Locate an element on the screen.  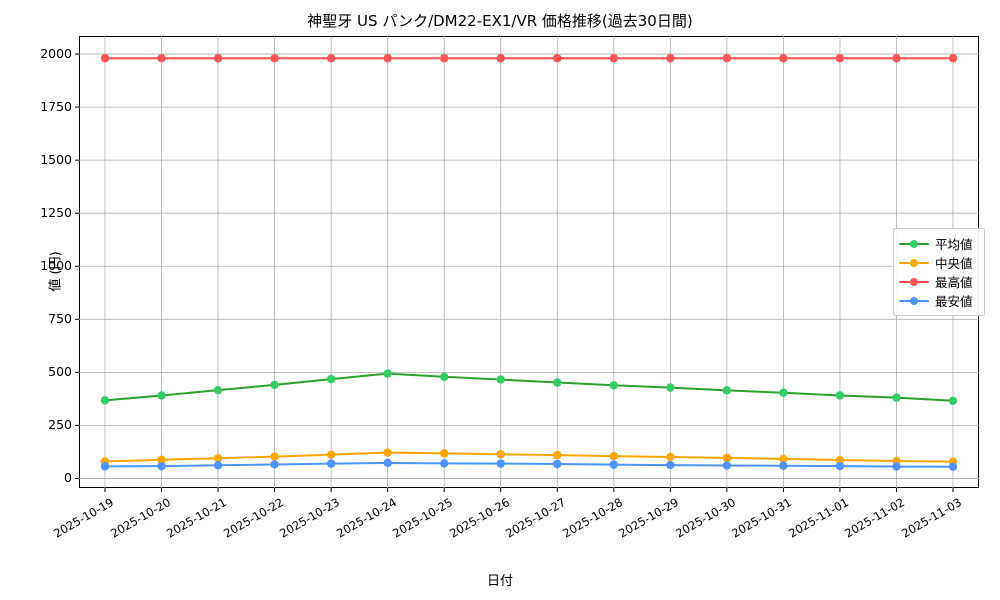
x-tick-label: 2025-10-31 is located at coordinates (762, 518).